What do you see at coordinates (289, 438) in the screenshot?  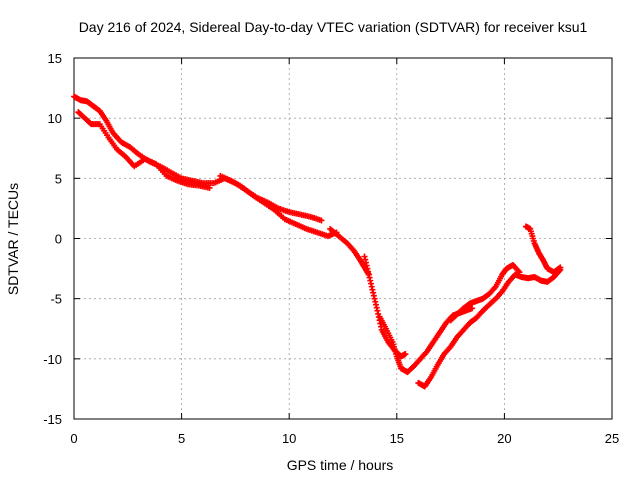 I see `x-tick-label: 10` at bounding box center [289, 438].